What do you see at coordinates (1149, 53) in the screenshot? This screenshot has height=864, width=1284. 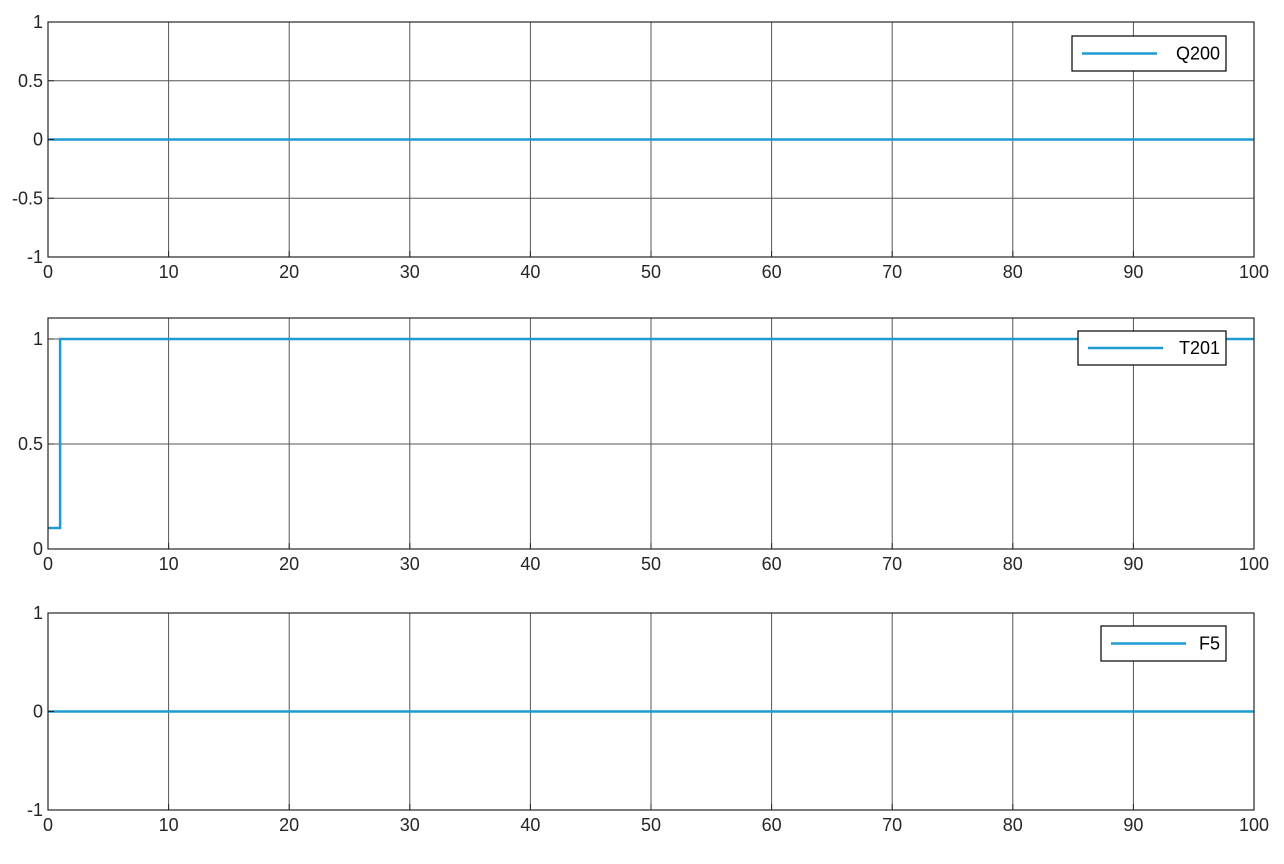 I see `legend: Q200` at bounding box center [1149, 53].